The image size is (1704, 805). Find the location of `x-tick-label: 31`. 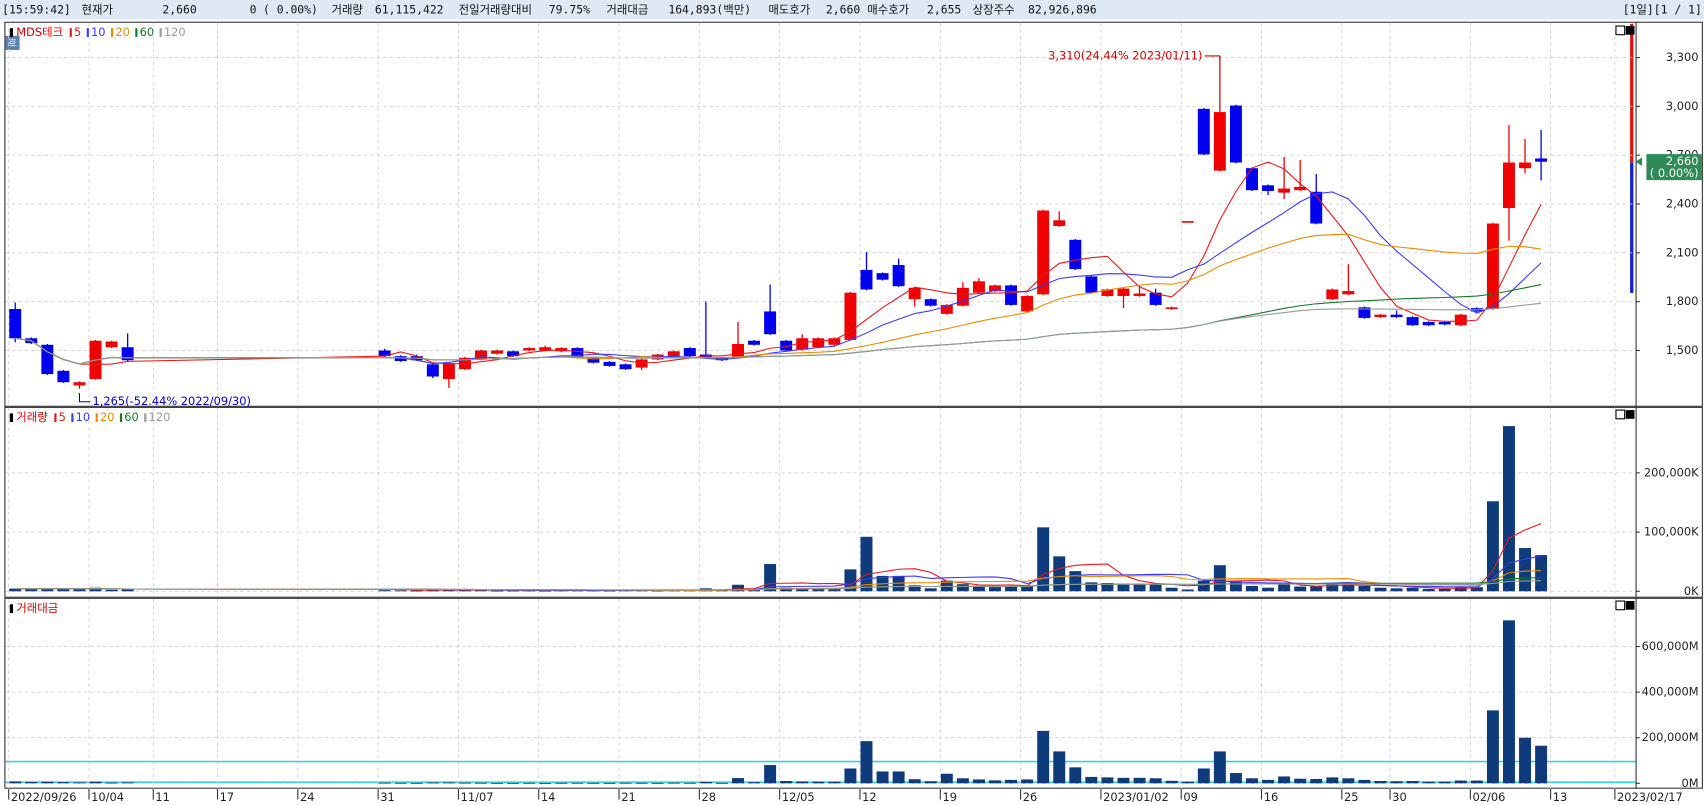

x-tick-label: 31 is located at coordinates (387, 797).